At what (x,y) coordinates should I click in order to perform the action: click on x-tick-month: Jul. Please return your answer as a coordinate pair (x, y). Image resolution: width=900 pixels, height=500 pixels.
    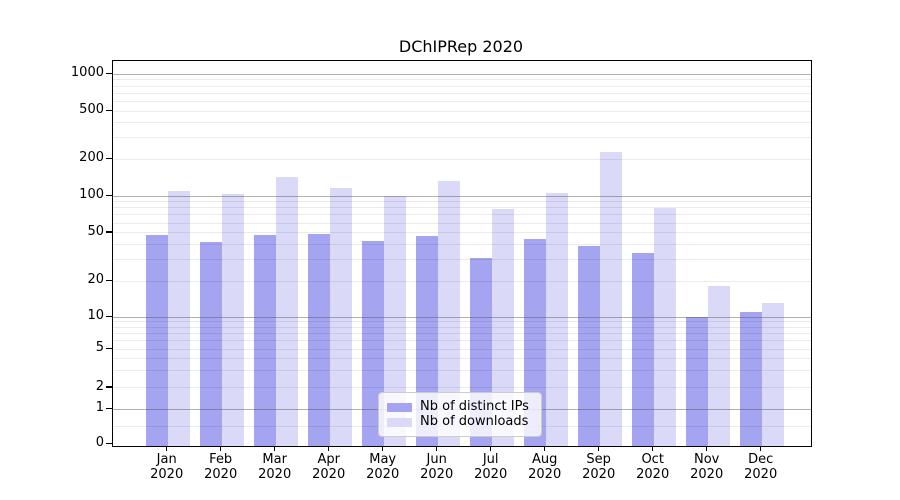
    Looking at the image, I should click on (490, 459).